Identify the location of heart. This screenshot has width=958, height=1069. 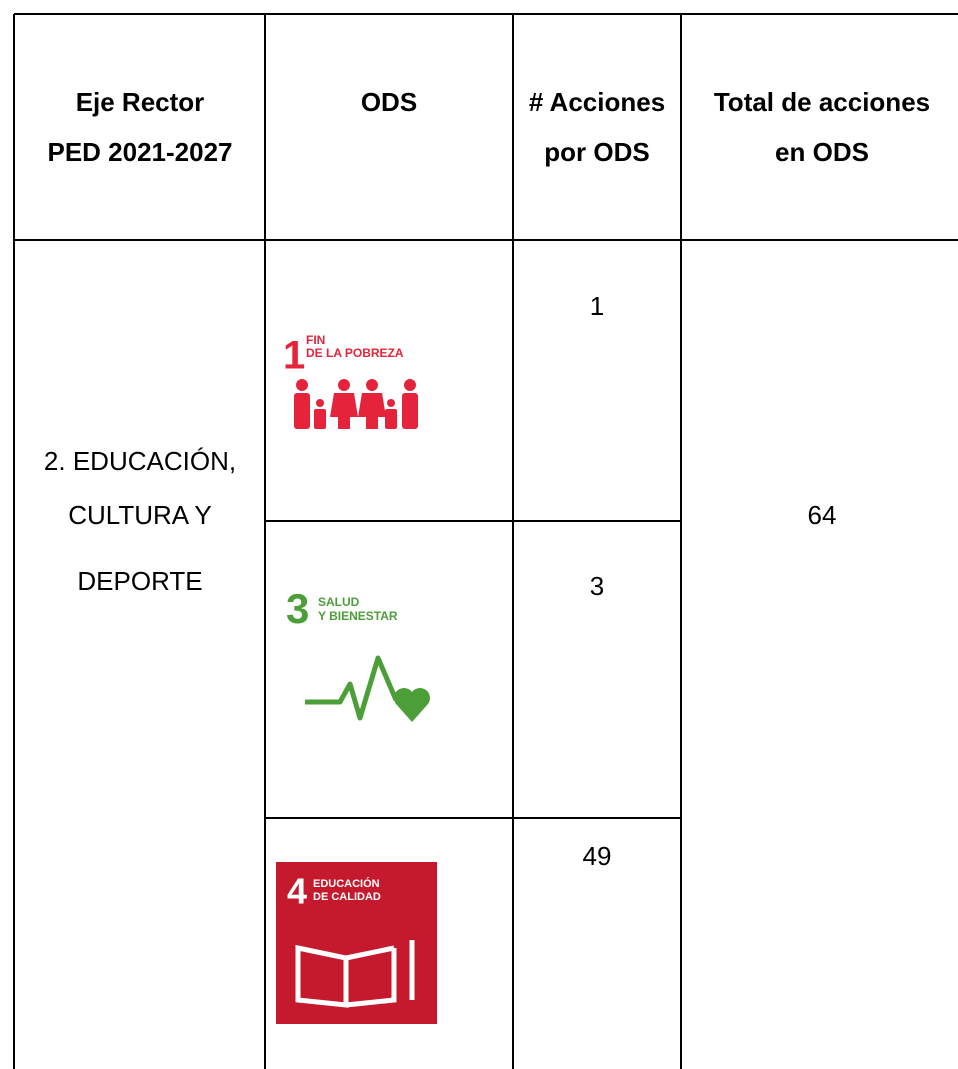
(411, 704).